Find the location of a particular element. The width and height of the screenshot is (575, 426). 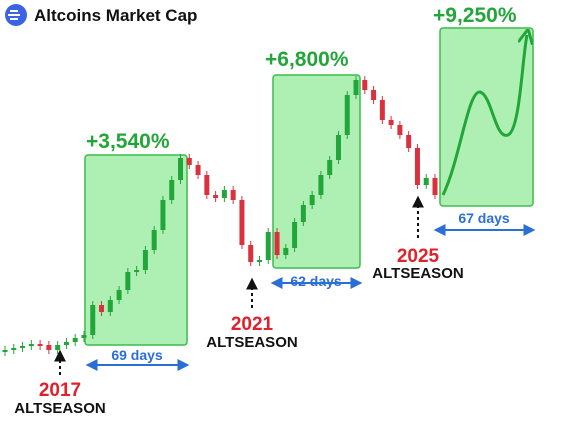

season-box is located at coordinates (486, 117).